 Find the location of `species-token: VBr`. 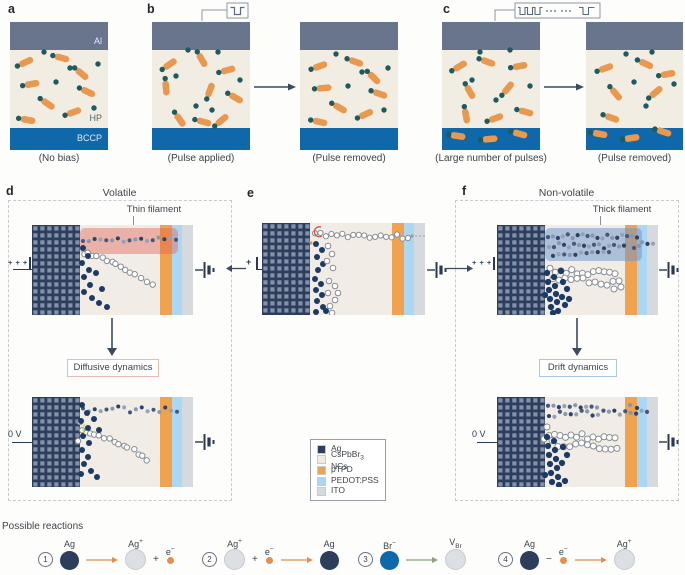

species-token: VBr is located at coordinates (455, 553).